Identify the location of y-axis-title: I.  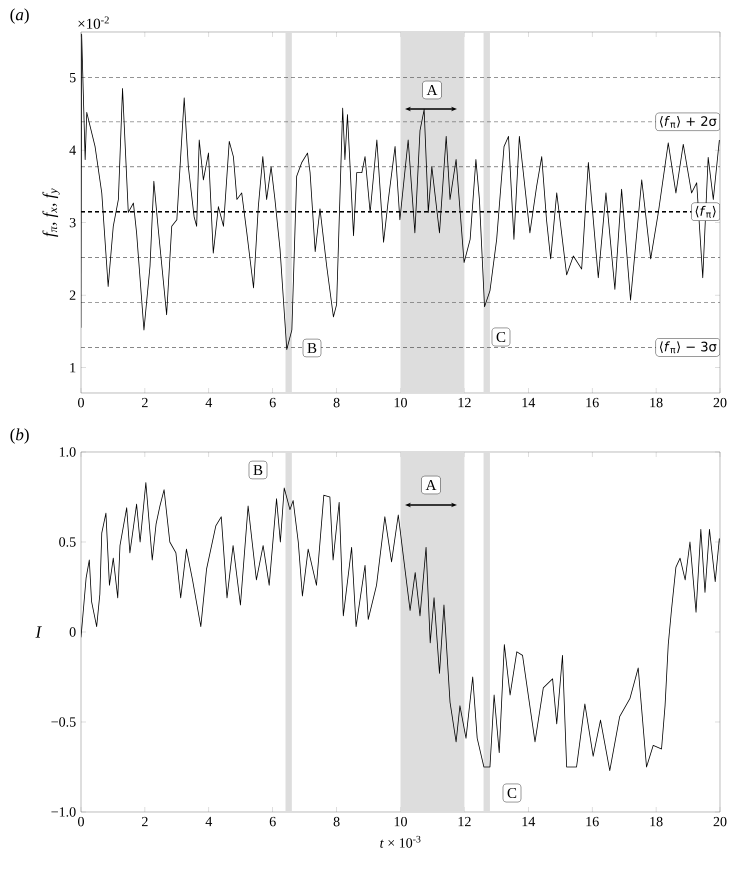
(39, 632).